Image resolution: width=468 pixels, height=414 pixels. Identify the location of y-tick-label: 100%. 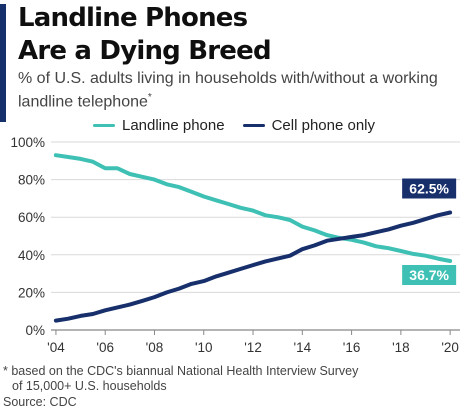
(27, 142).